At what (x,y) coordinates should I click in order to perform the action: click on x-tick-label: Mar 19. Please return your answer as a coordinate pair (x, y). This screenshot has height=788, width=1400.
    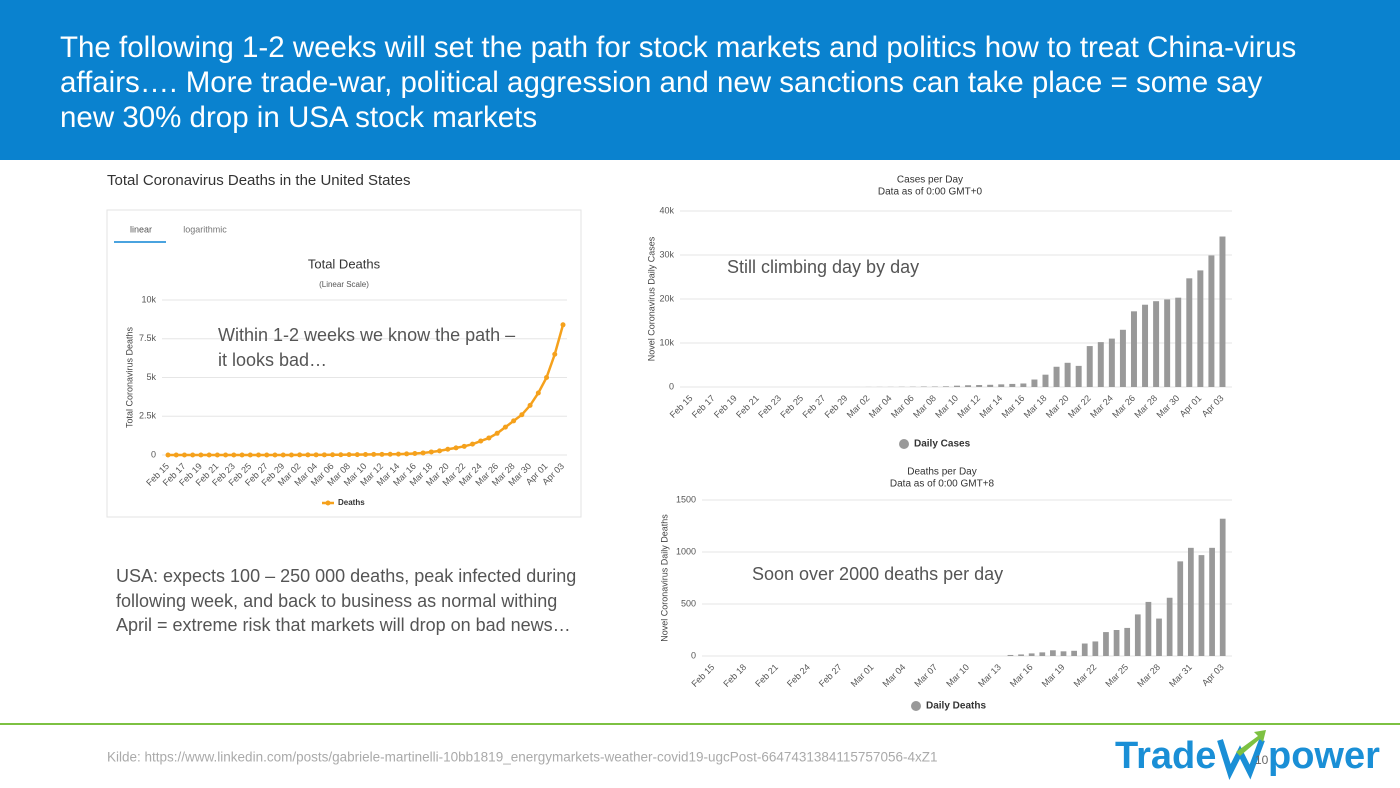
    Looking at the image, I should click on (1053, 675).